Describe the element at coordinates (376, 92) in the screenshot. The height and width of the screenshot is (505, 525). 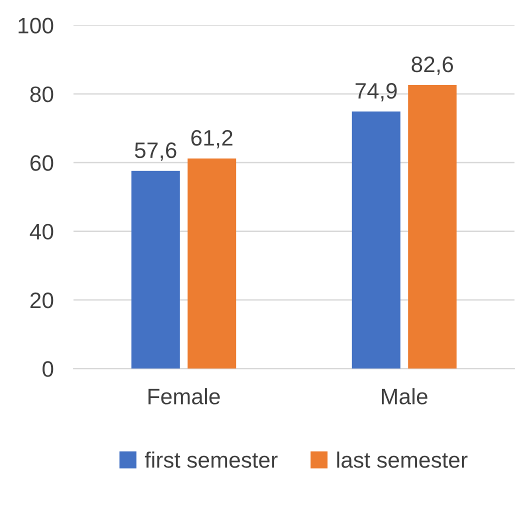
I see `data-label: 74,9` at that location.